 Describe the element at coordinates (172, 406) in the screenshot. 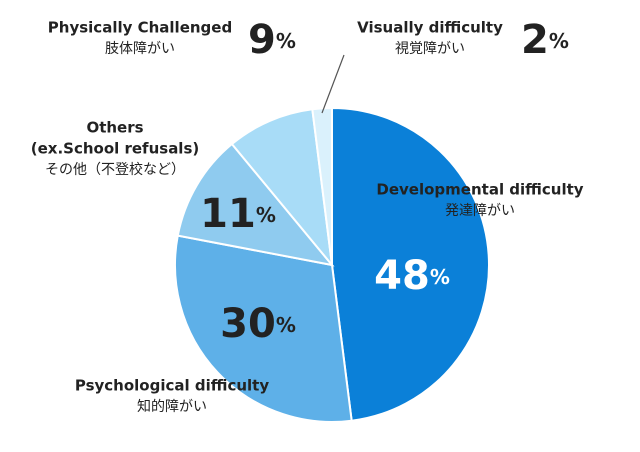

I see `category-sublabel: 知的障がい` at that location.